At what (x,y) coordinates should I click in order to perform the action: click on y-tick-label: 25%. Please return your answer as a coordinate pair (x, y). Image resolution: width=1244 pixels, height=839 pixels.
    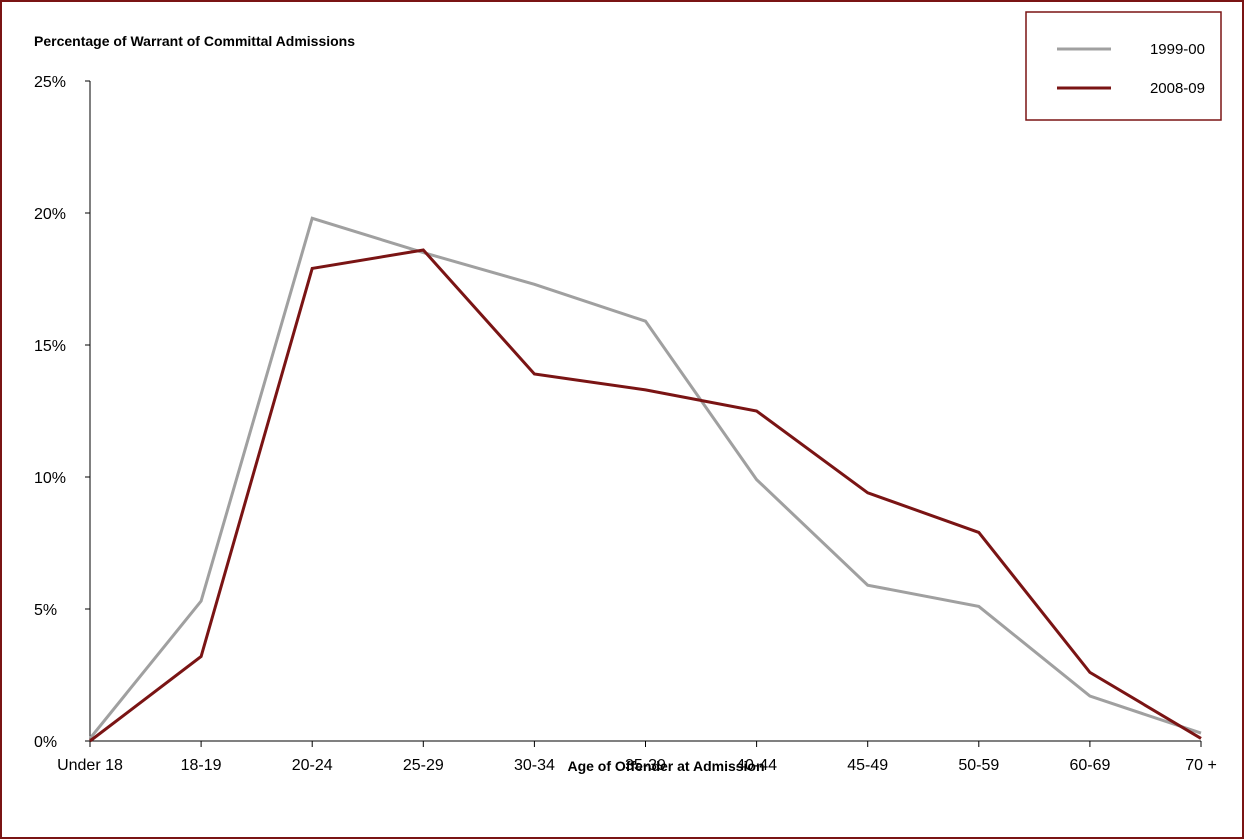
    Looking at the image, I should click on (50, 82).